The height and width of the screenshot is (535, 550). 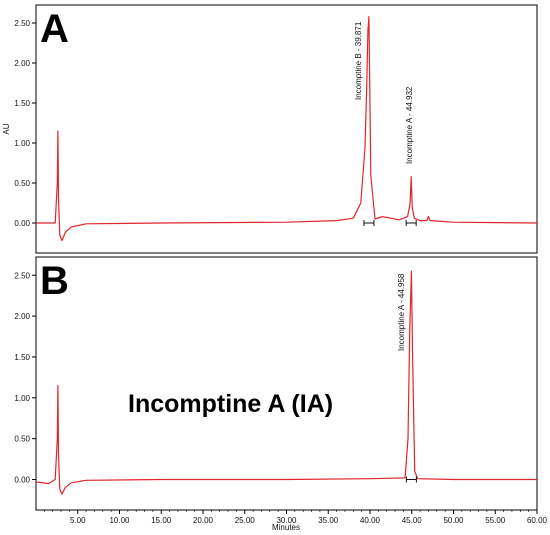 I want to click on x-tick-label: 50.00, so click(x=453, y=520).